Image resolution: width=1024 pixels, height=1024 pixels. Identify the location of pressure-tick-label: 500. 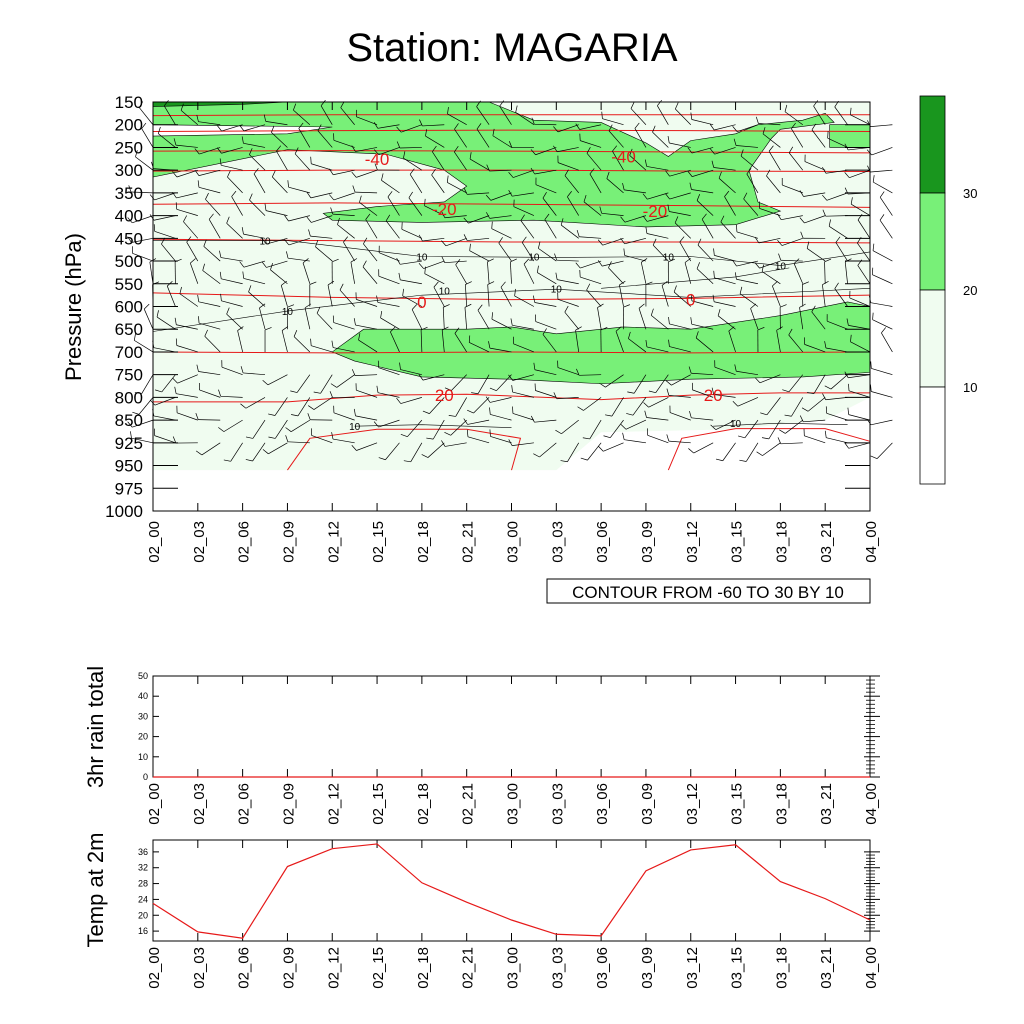
(129, 261).